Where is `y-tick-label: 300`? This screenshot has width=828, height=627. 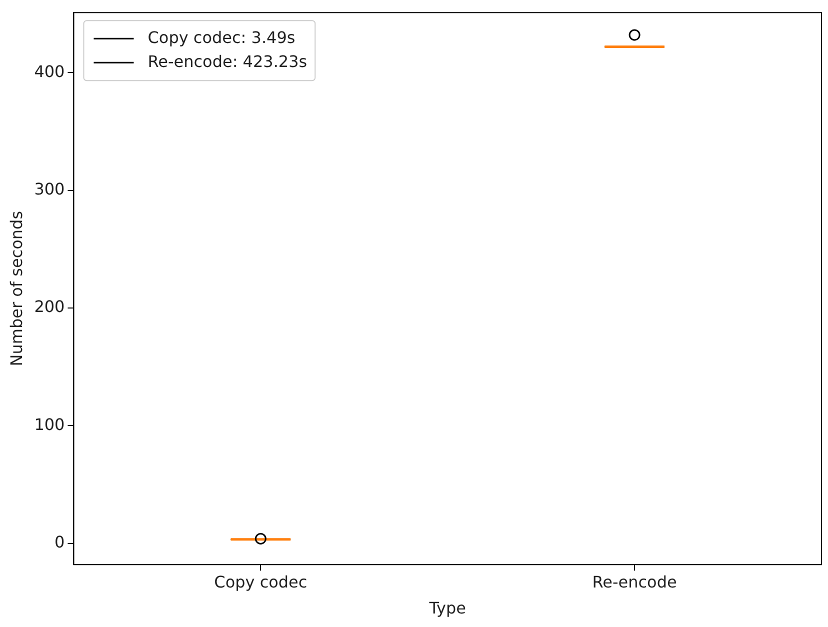
y-tick-label: 300 is located at coordinates (49, 188).